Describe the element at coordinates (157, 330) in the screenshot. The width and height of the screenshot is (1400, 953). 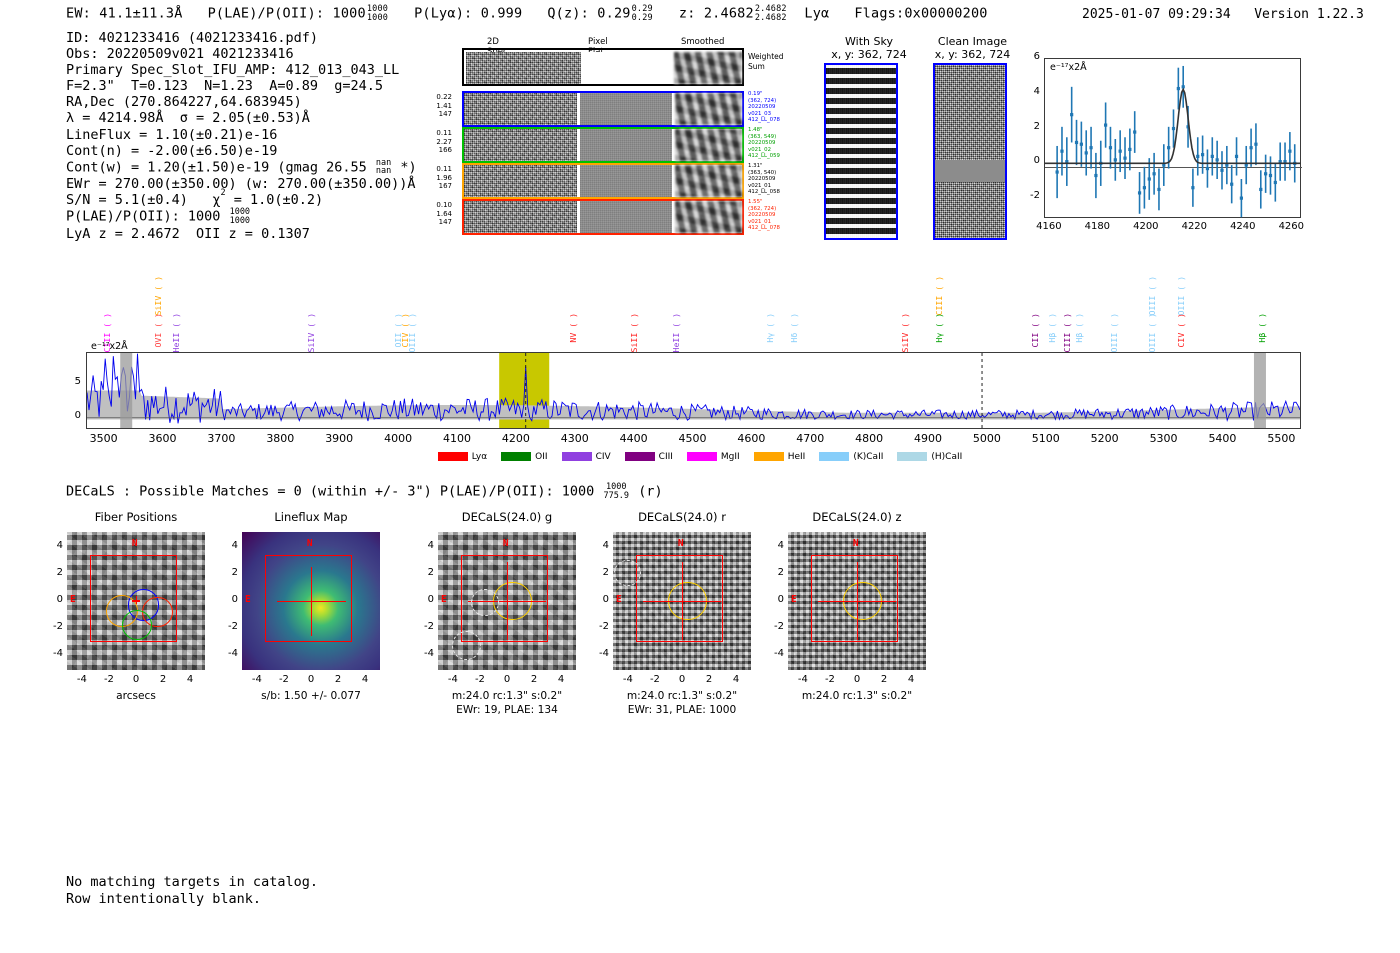
I see `spectrum-line-label: OVI ( )` at that location.